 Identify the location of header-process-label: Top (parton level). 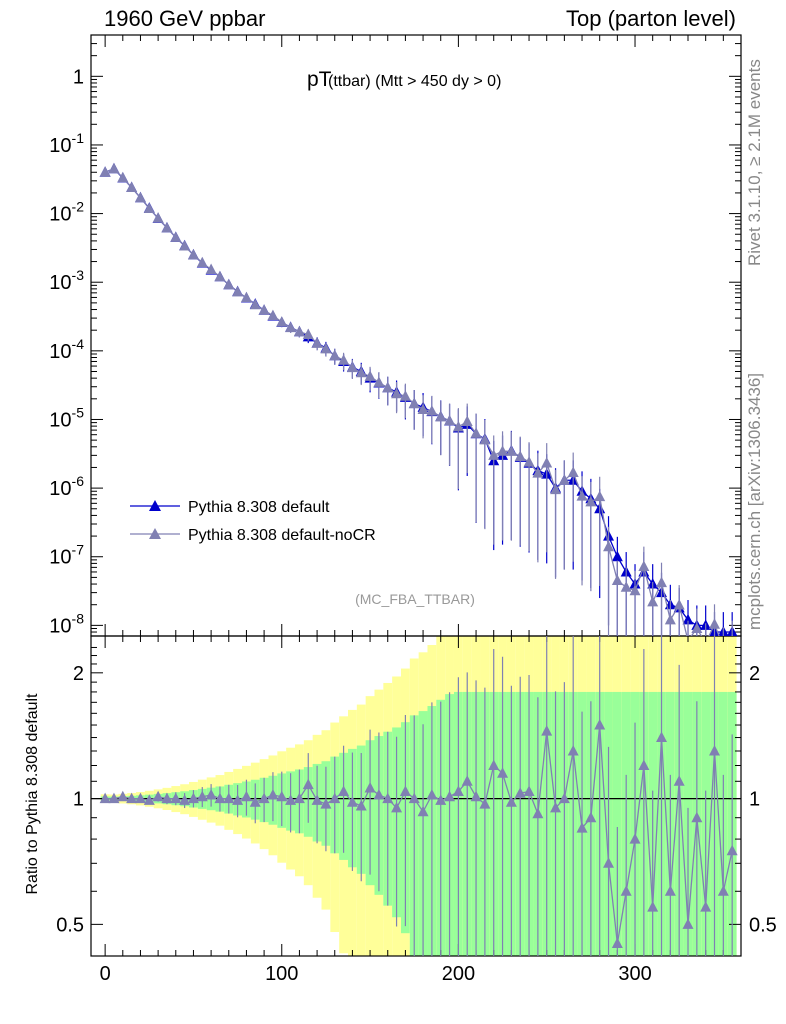
(651, 18).